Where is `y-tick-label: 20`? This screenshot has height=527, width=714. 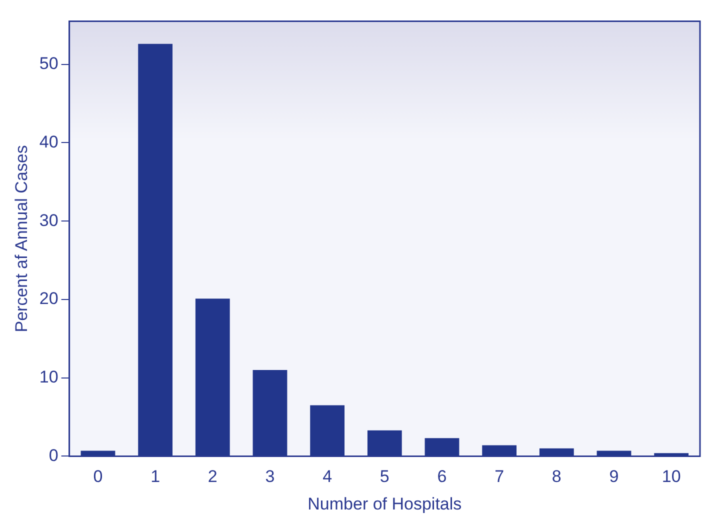 y-tick-label: 20 is located at coordinates (48, 298).